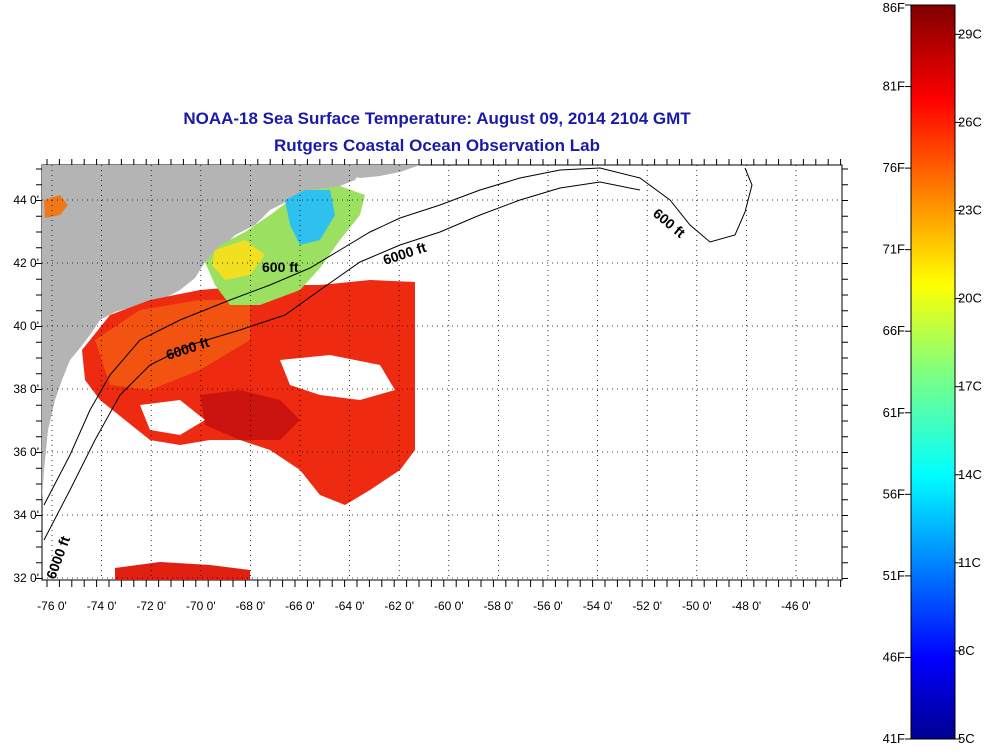  I want to click on colorbar-f-label: 71F, so click(894, 249).